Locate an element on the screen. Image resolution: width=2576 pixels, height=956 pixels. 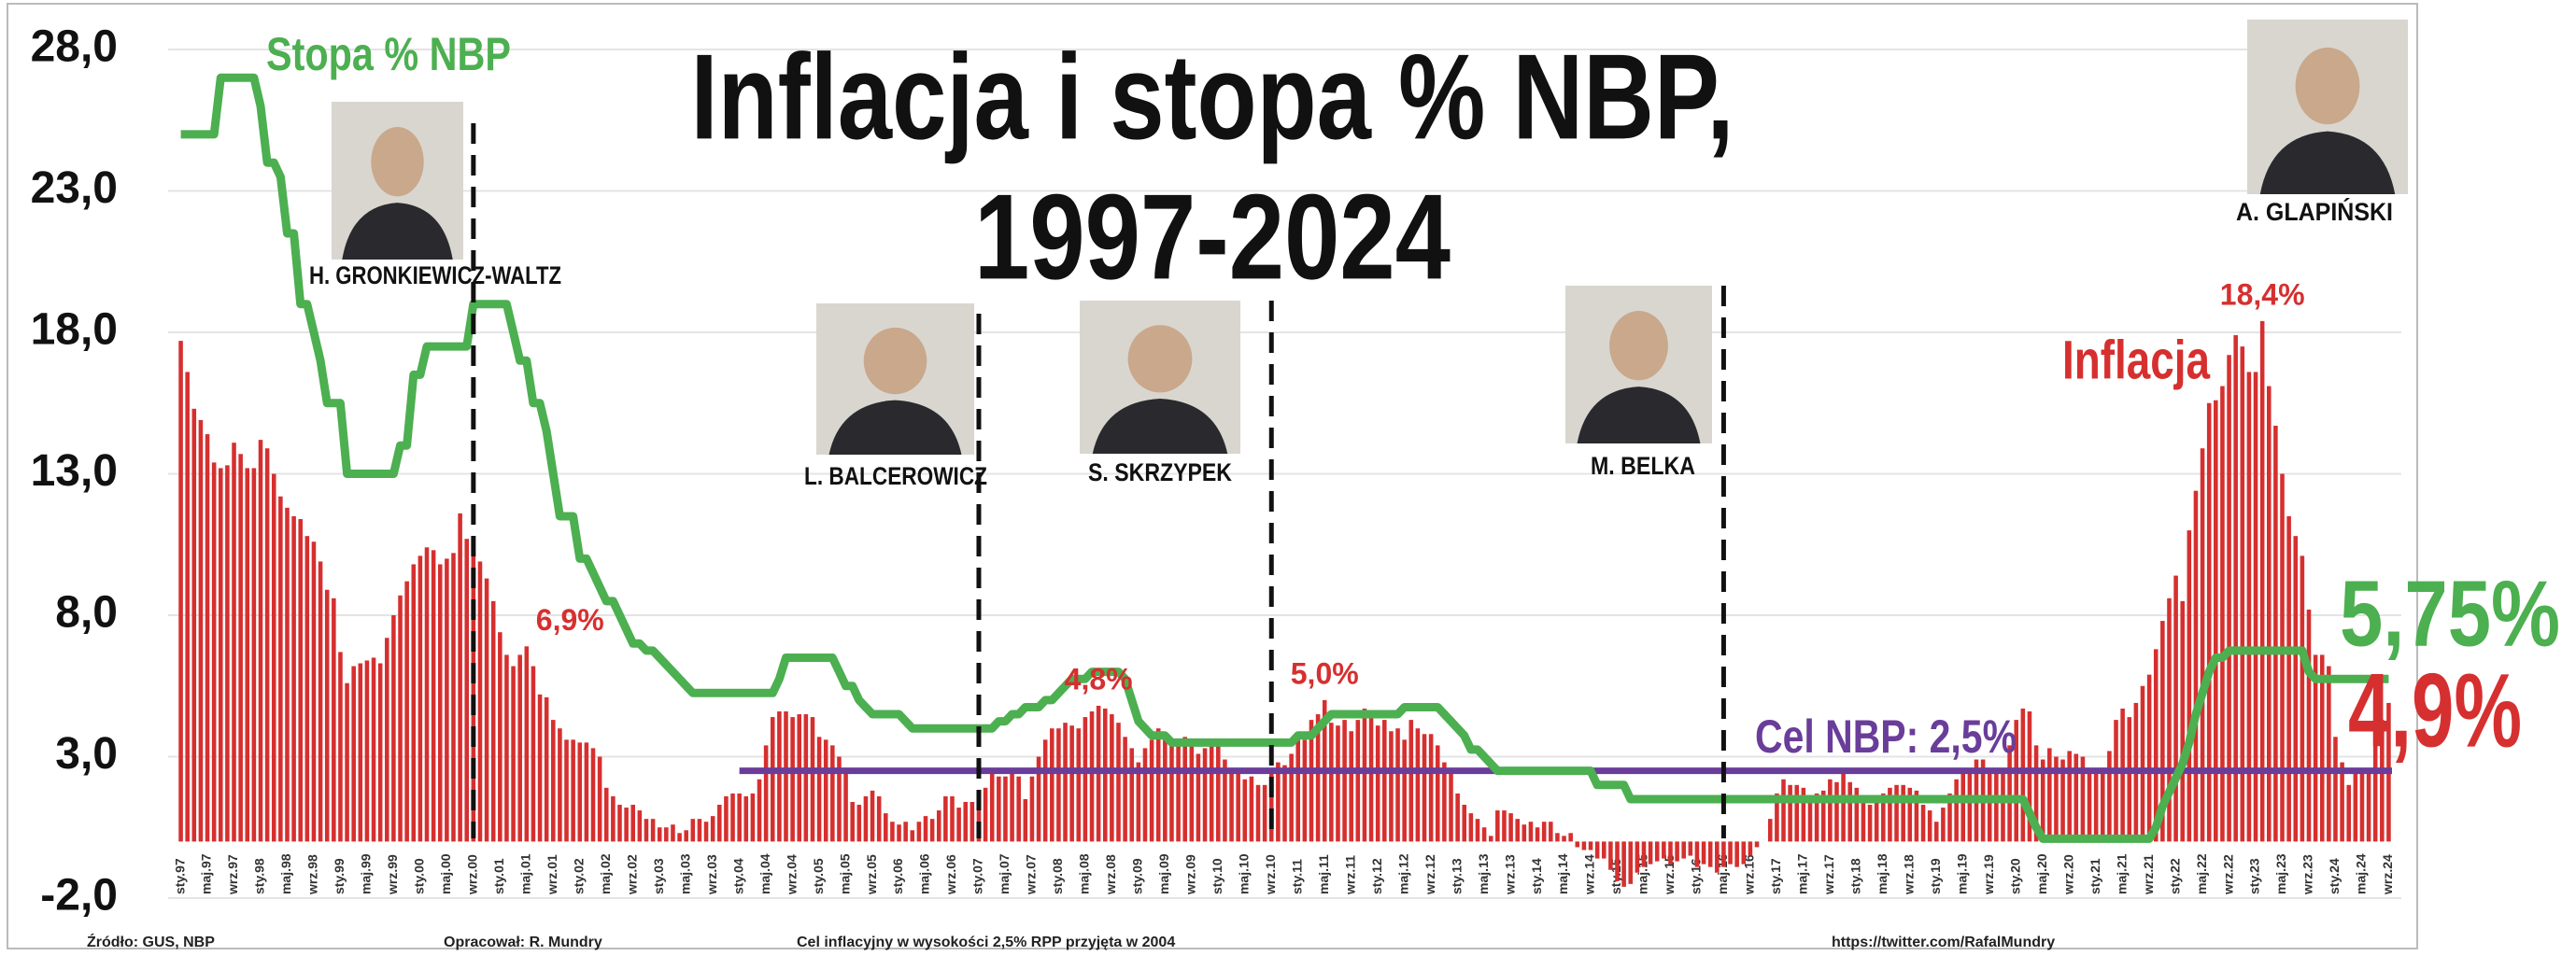
x-tick-label: maj.00 is located at coordinates (445, 873).